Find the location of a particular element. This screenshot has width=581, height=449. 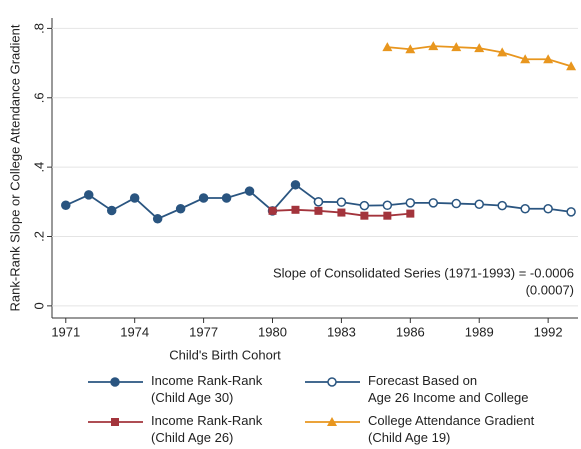

y-tick-label: .2 is located at coordinates (38, 236).